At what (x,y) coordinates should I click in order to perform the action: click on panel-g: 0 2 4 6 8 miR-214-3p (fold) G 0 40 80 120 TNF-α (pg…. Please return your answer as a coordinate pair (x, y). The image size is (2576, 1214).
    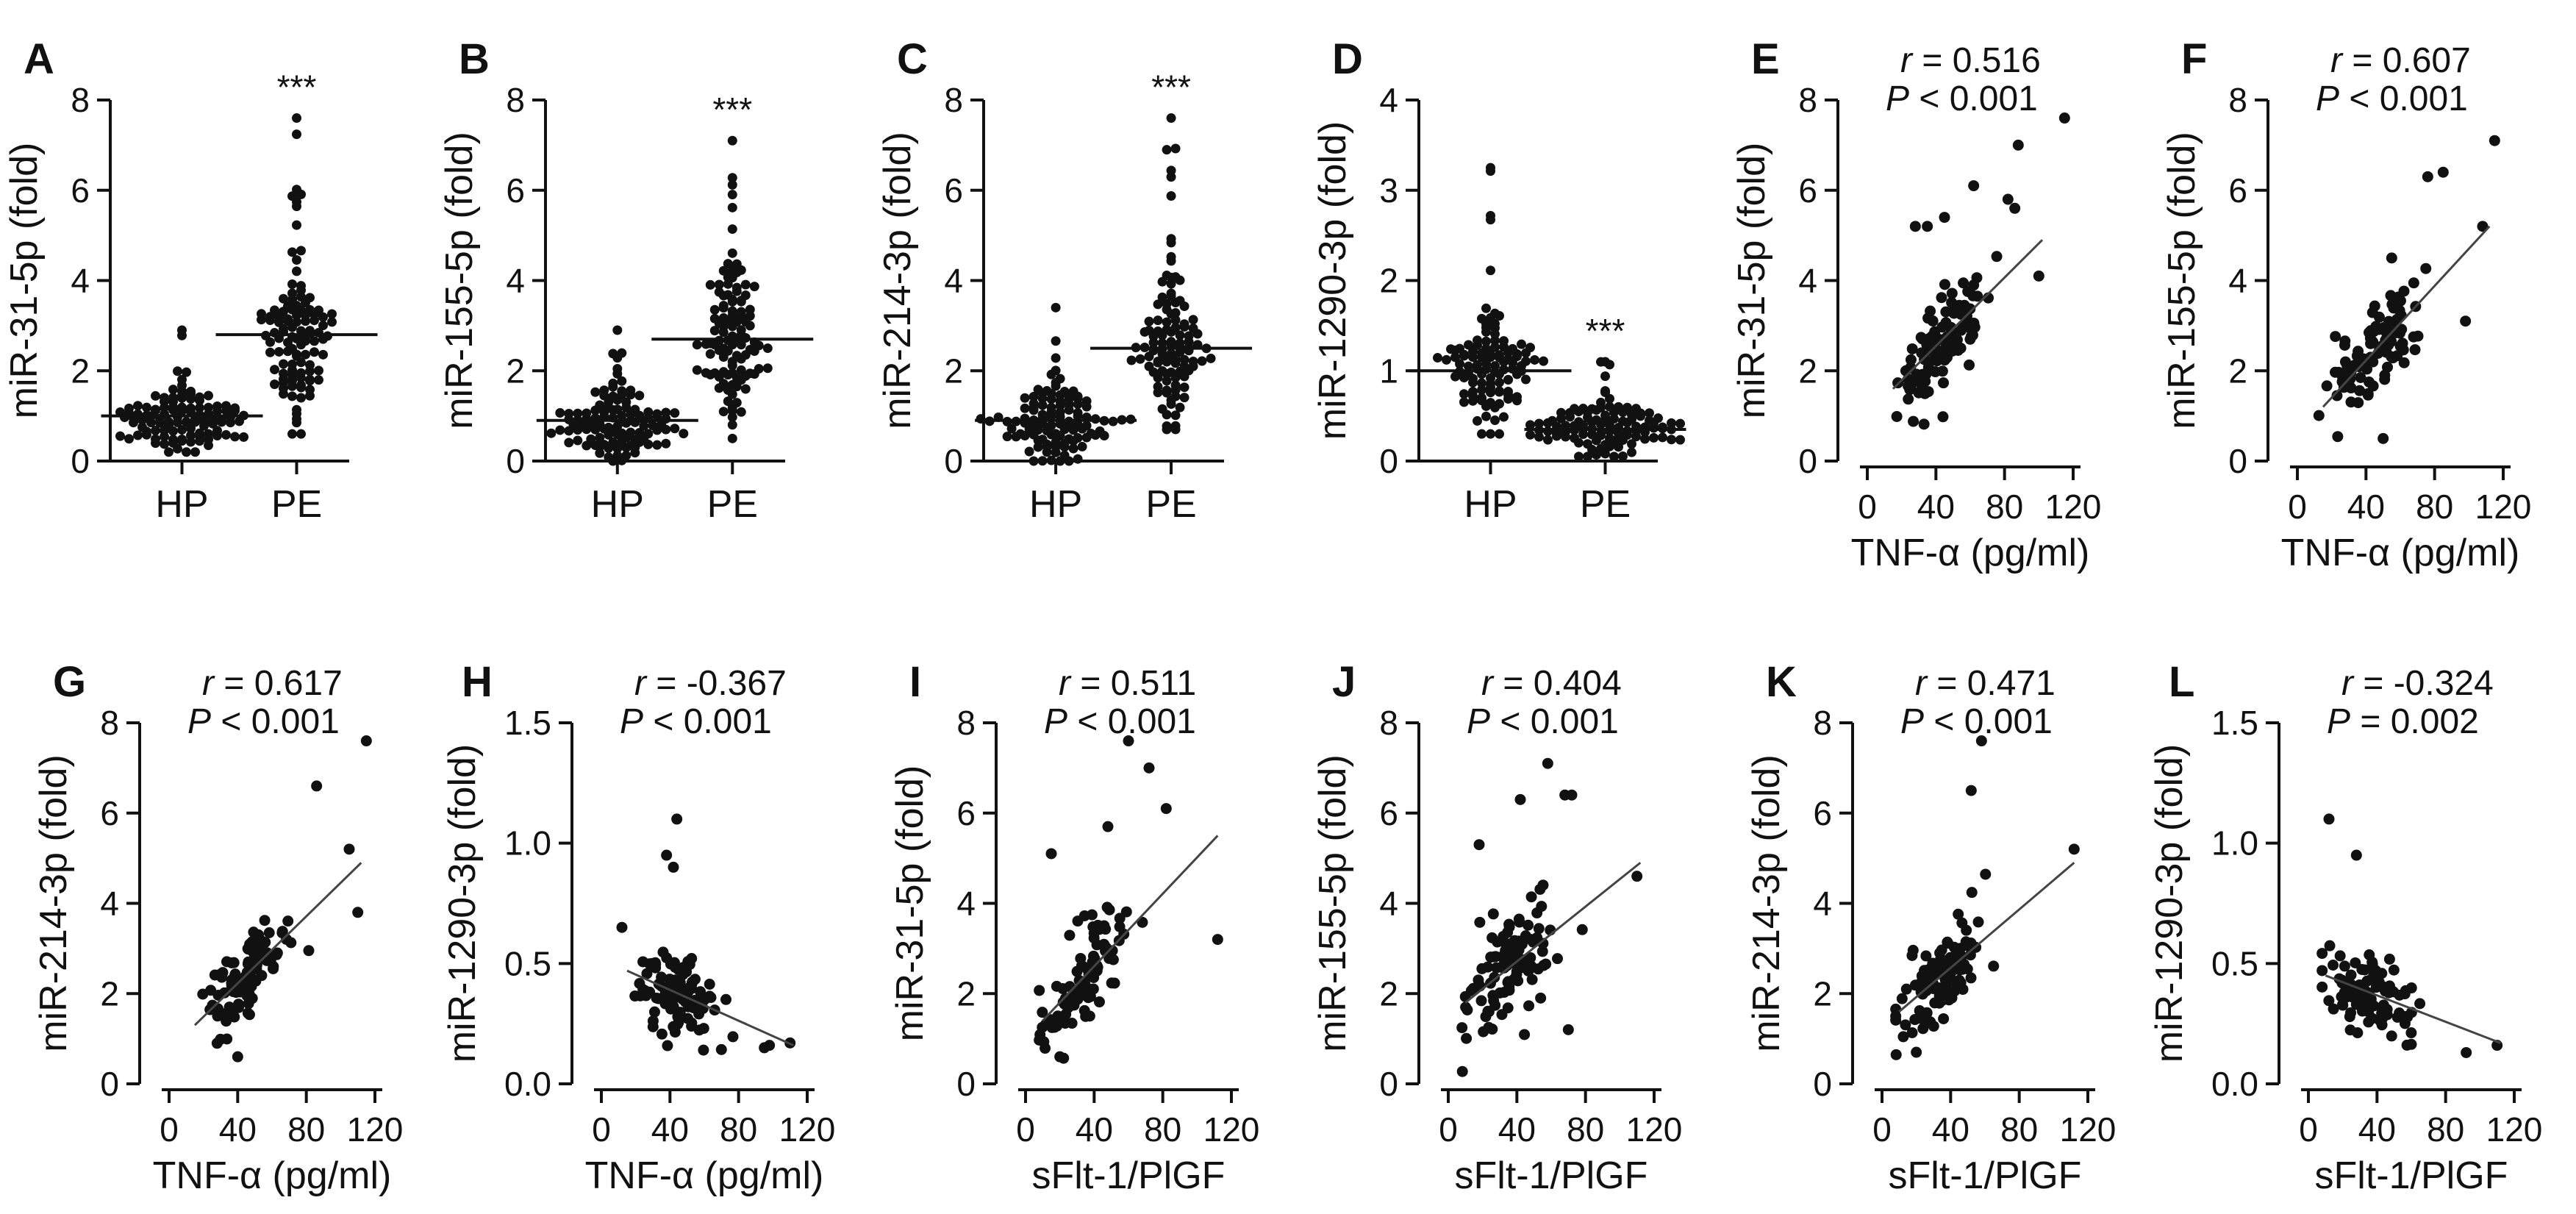
    Looking at the image, I should click on (217, 927).